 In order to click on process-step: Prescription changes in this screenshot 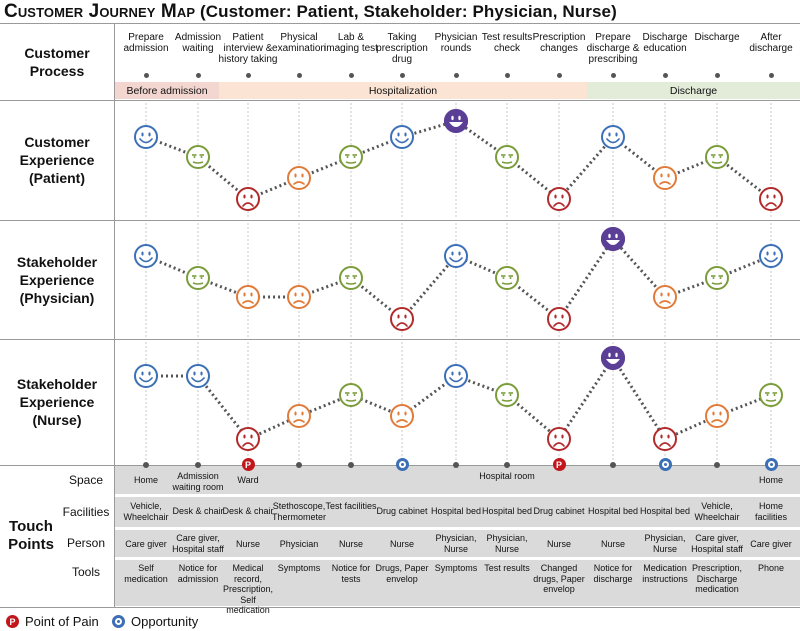, I will do `click(559, 43)`.